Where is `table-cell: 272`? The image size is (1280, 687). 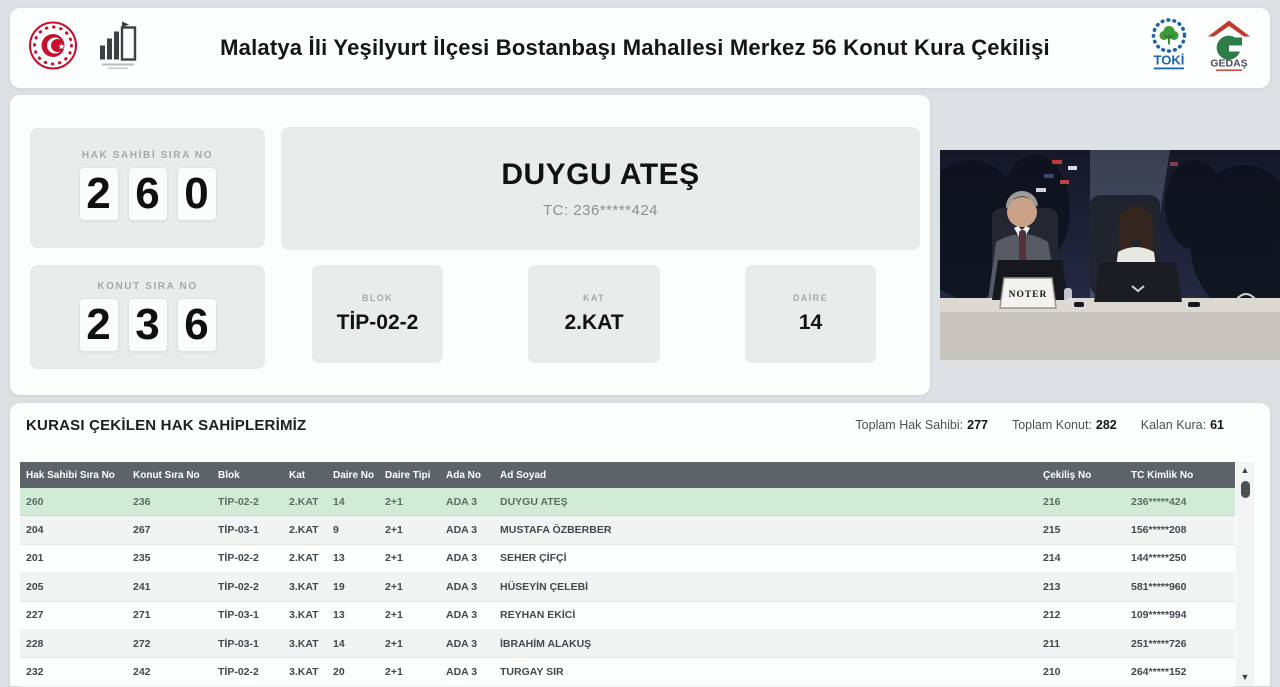
table-cell: 272 is located at coordinates (142, 643).